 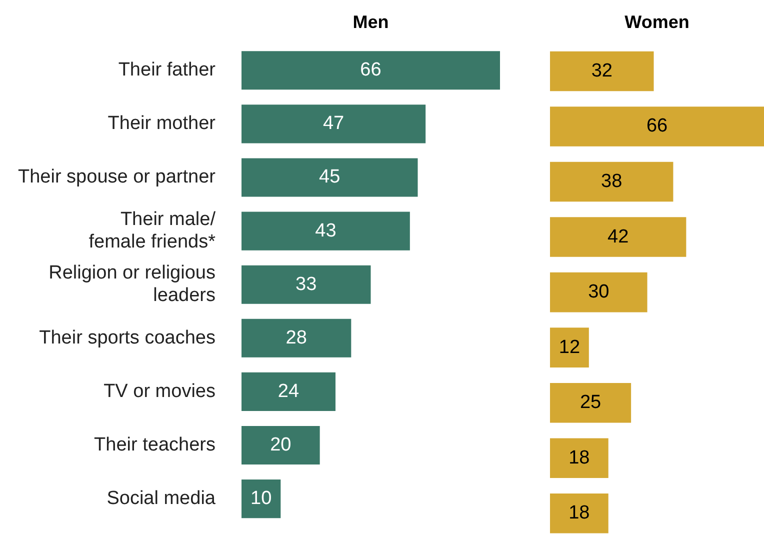 I want to click on data-label: 30, so click(x=599, y=292).